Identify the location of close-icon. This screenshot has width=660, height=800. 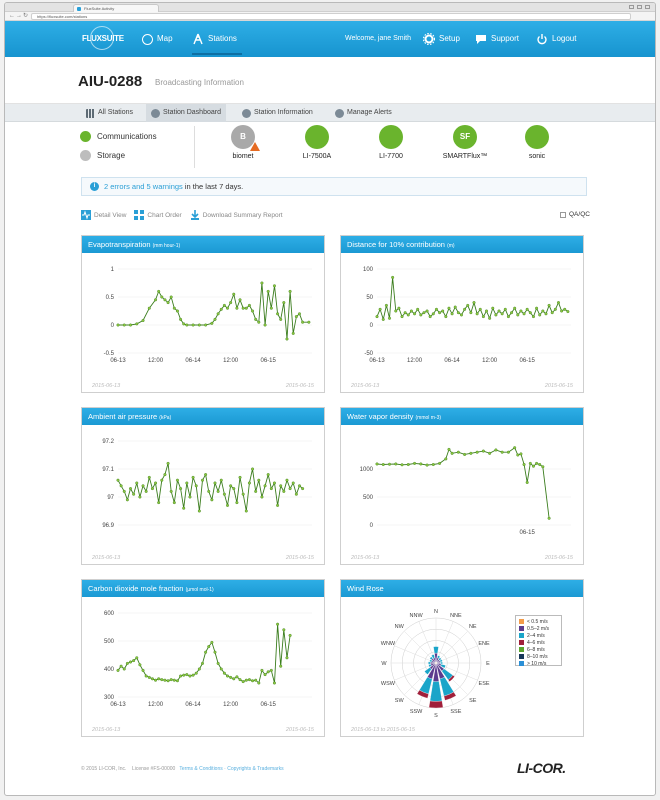
(647, 7).